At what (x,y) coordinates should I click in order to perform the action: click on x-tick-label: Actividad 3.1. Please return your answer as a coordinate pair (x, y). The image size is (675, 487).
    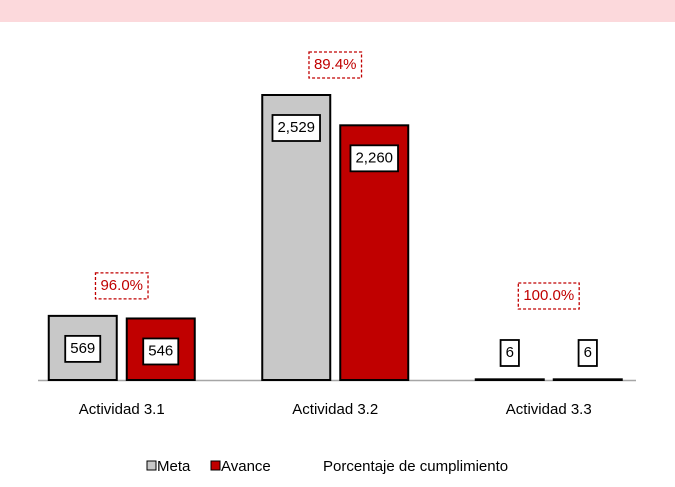
    Looking at the image, I should click on (122, 409).